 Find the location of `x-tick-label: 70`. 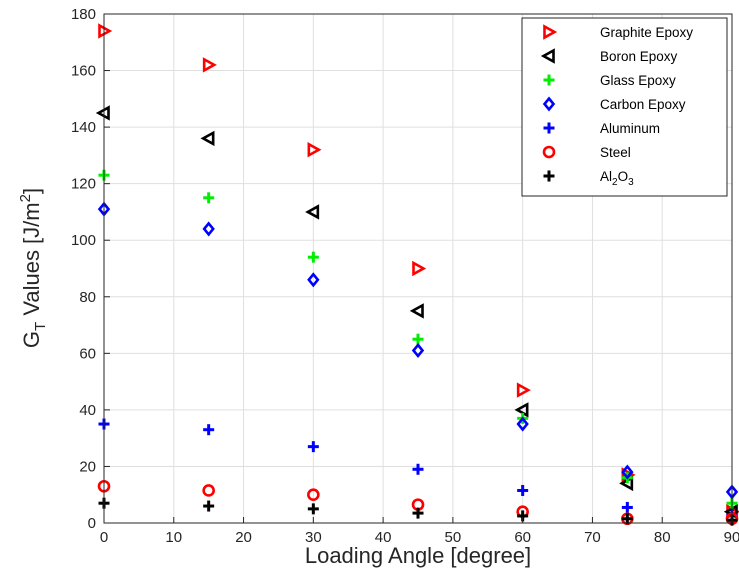

x-tick-label: 70 is located at coordinates (592, 537).